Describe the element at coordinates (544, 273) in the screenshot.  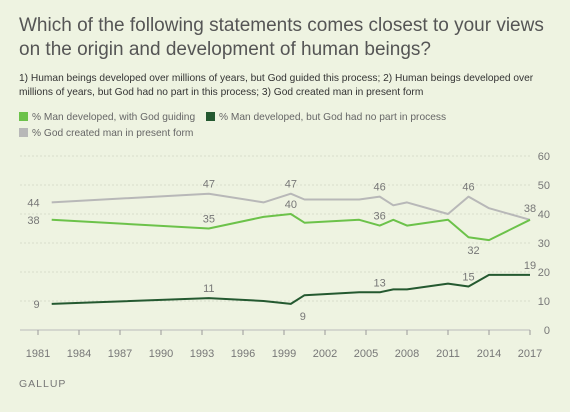
I see `y-tick-label-20: 20` at that location.